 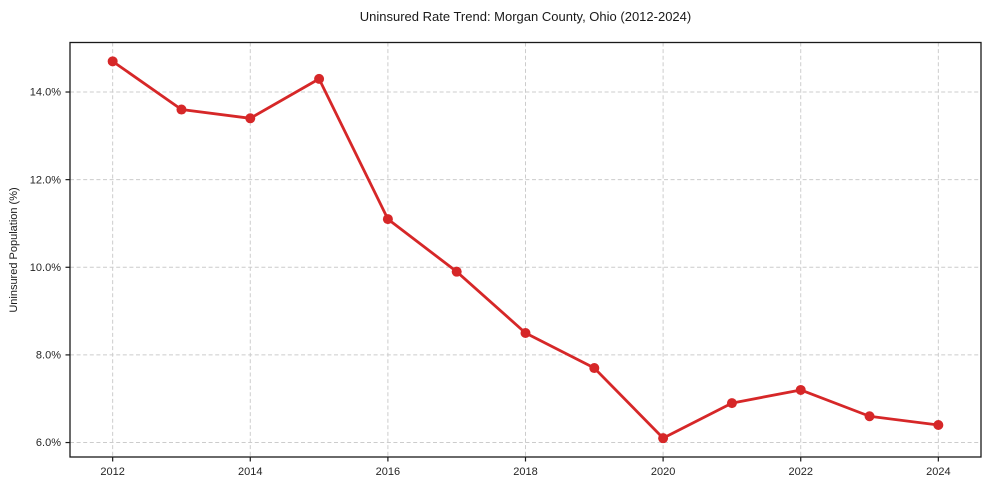 What do you see at coordinates (112, 472) in the screenshot?
I see `x-tick-label: 2012` at bounding box center [112, 472].